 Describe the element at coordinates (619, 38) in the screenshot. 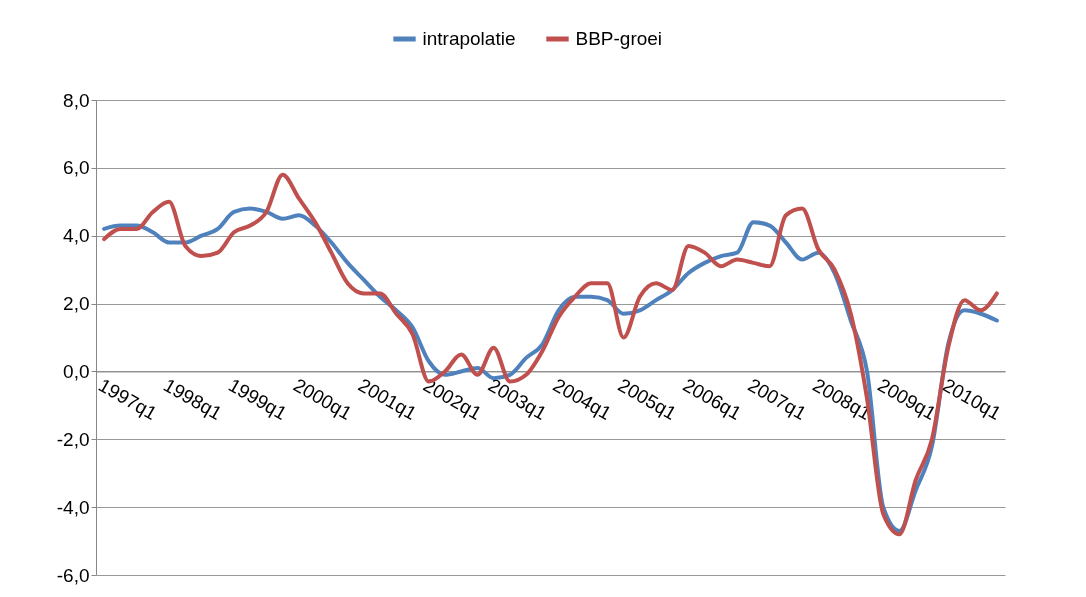

I see `legend-label: BBP-groei` at that location.